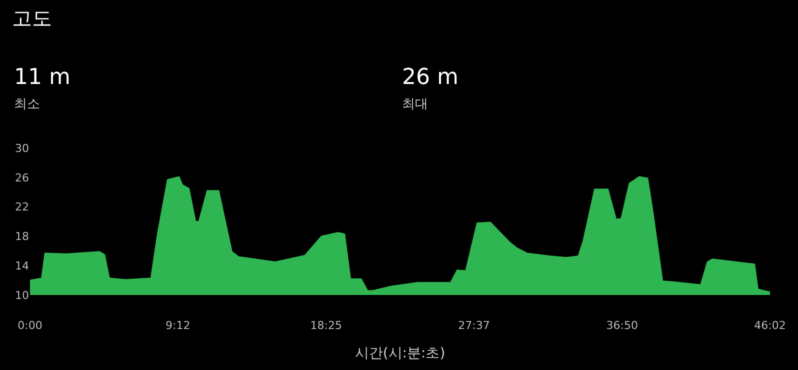 This screenshot has height=370, width=798. Describe the element at coordinates (474, 325) in the screenshot. I see `x-tick-label: 27:37` at that location.